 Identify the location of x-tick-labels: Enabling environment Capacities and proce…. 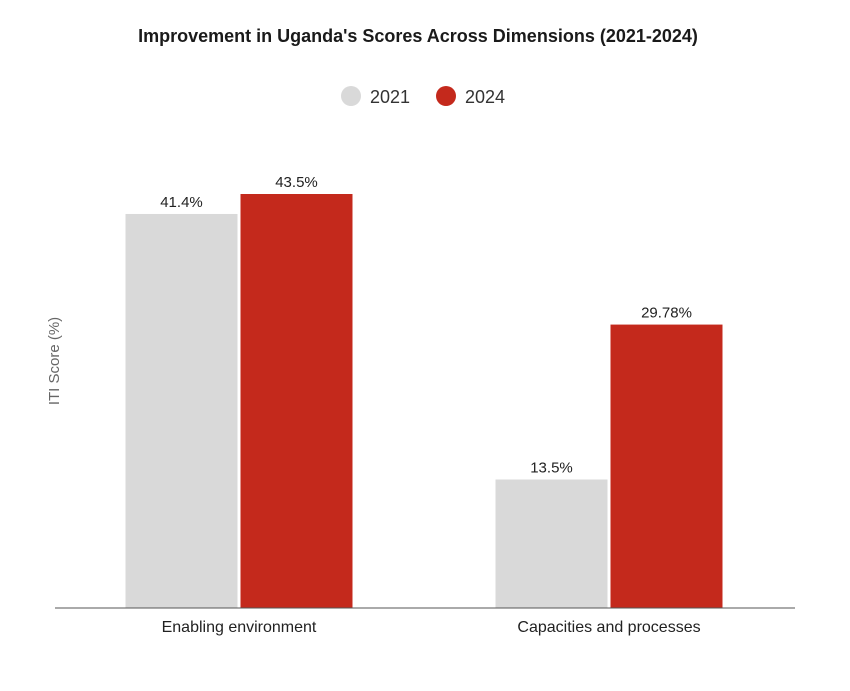
(431, 627).